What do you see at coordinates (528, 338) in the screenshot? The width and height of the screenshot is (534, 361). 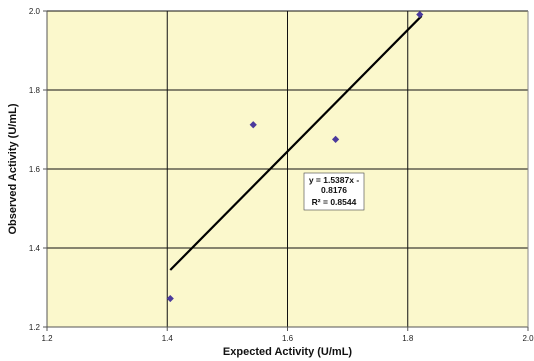 I see `x-tick-label: 2.0` at bounding box center [528, 338].